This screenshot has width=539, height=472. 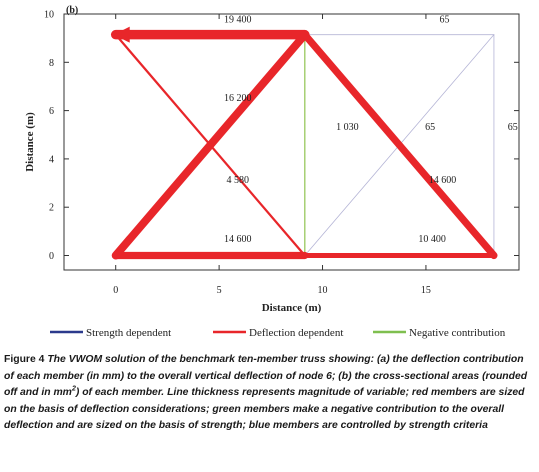 What do you see at coordinates (426, 290) in the screenshot?
I see `x-tick-label: 15` at bounding box center [426, 290].